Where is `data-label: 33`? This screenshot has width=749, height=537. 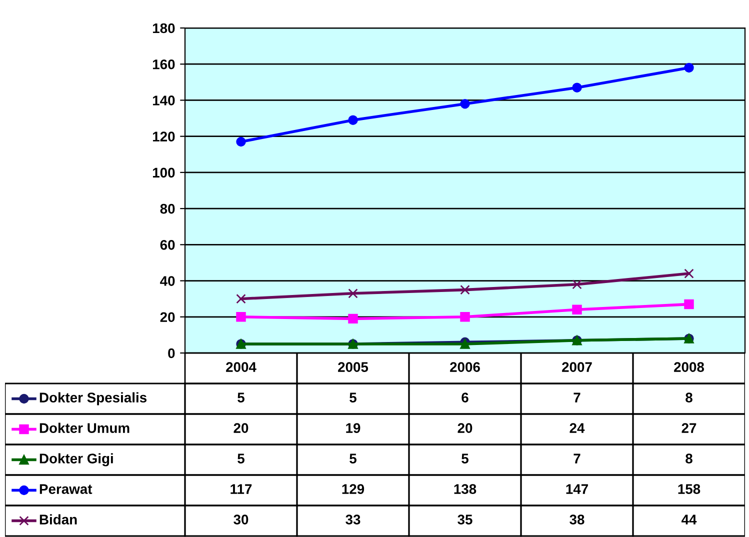 data-label: 33 is located at coordinates (353, 519).